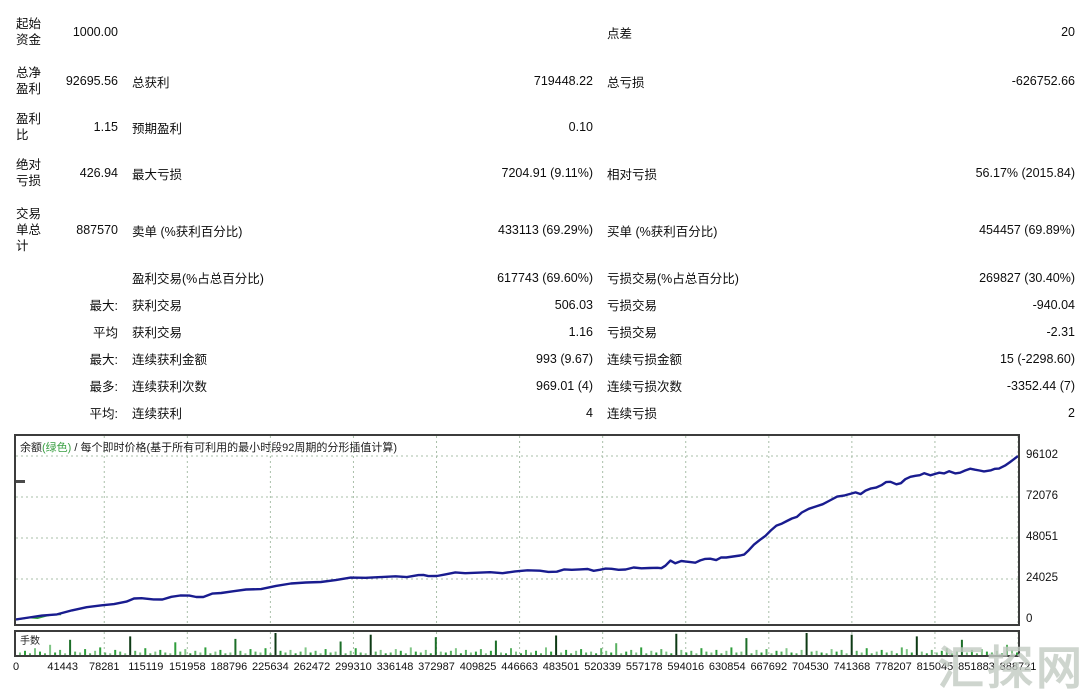 This screenshot has width=1081, height=694. I want to click on x-axis-label: 115119, so click(146, 667).